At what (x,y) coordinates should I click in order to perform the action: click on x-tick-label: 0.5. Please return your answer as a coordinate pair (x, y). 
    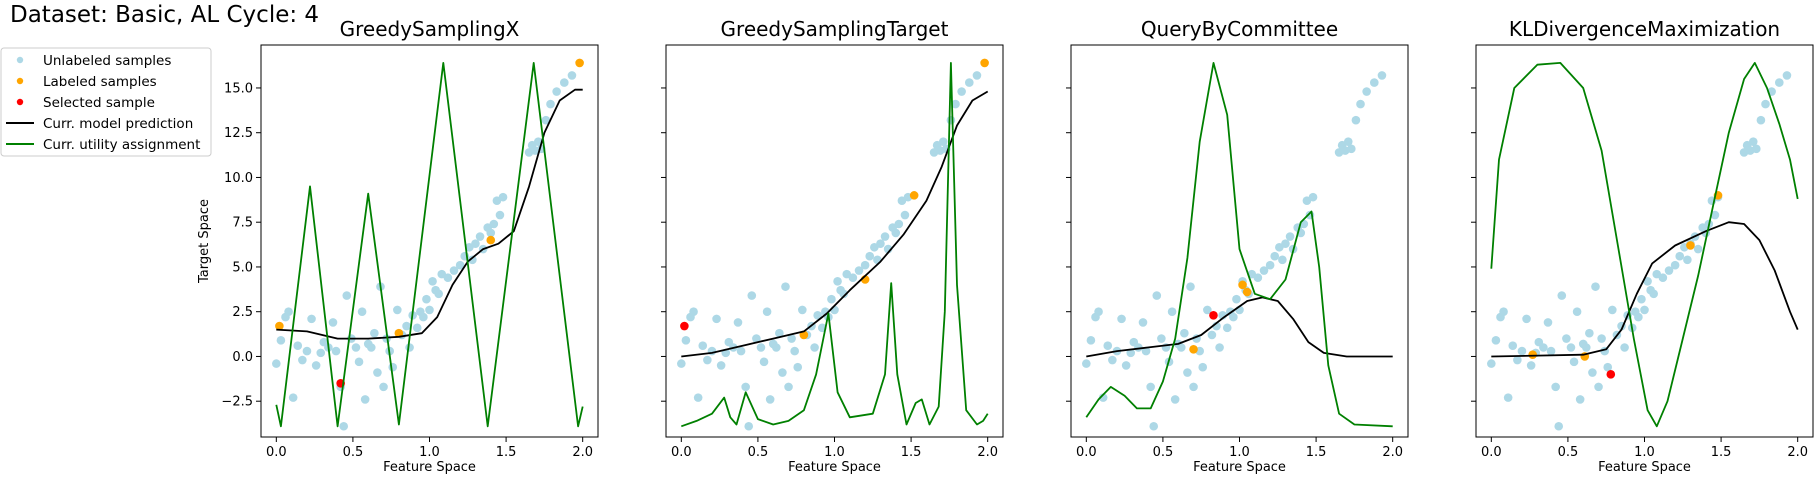
    Looking at the image, I should click on (758, 452).